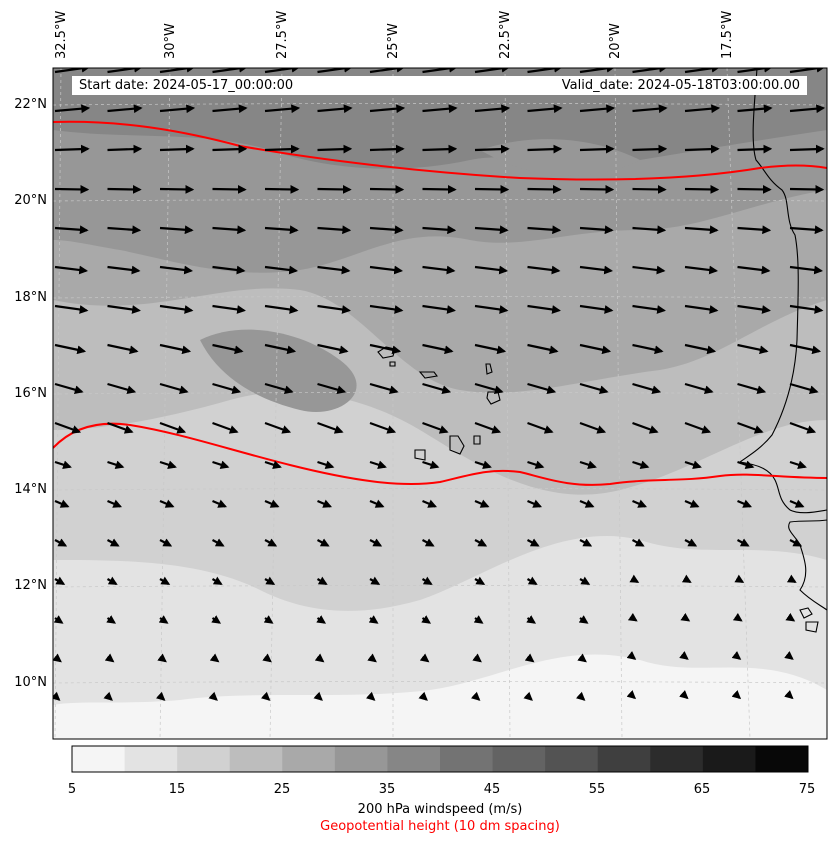 This screenshot has height=843, width=837. I want to click on colorbar-tick: 65, so click(702, 789).